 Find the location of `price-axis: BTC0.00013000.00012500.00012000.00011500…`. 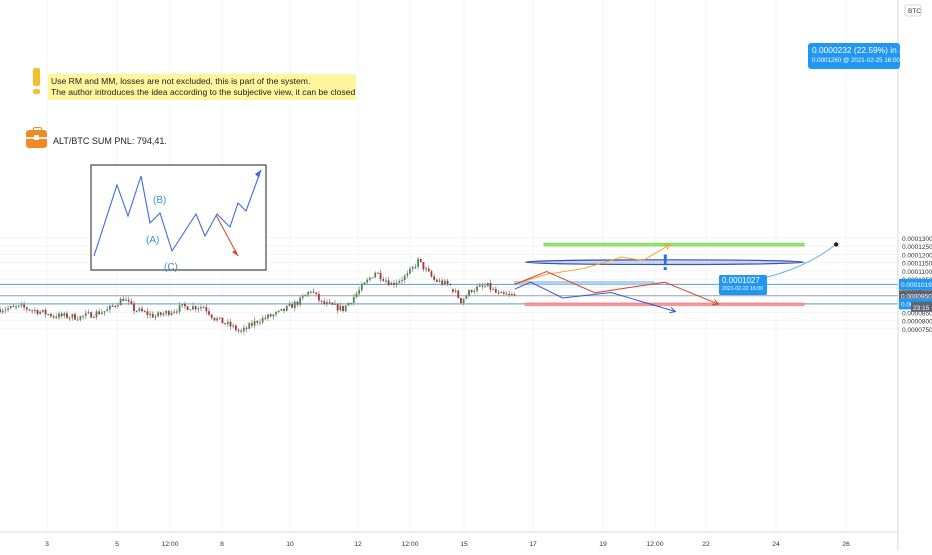

price-axis: BTC0.00013000.00012500.00012000.00011500… is located at coordinates (914, 275).